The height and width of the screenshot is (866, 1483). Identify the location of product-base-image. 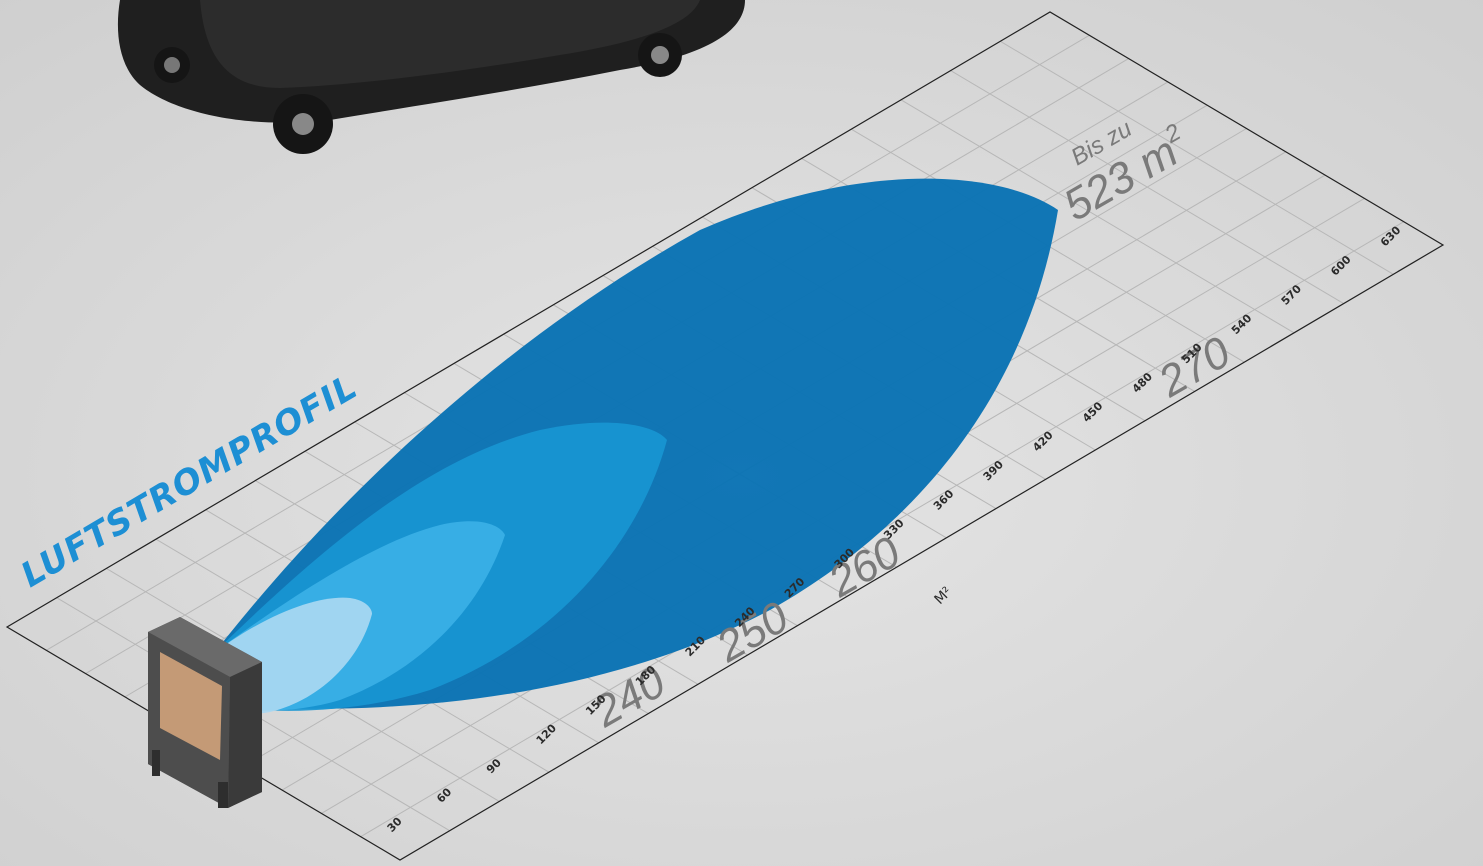
(431, 77).